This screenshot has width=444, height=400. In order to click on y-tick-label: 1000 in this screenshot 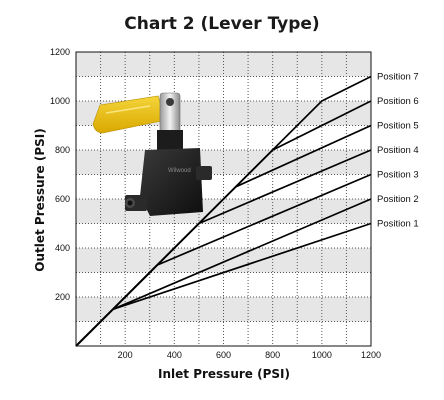, I will do `click(60, 101)`.